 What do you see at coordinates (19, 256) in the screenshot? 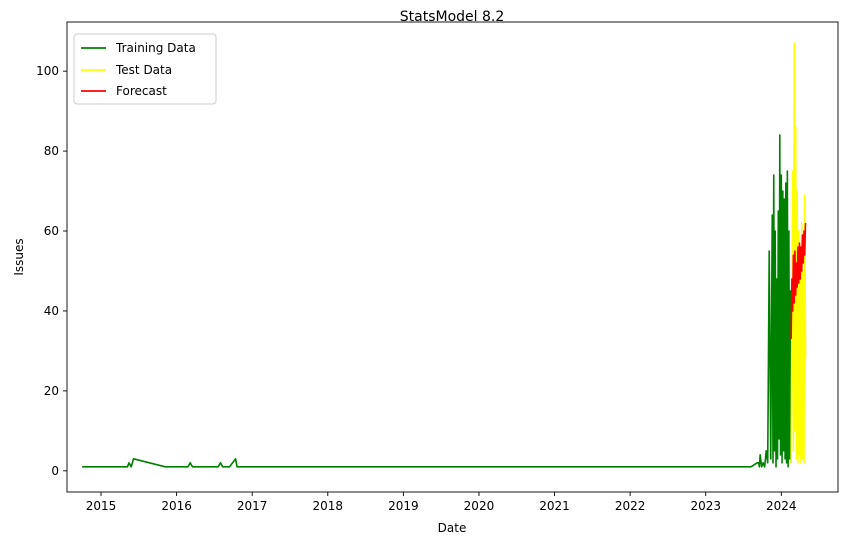
I see `y-axis-label: Issues` at bounding box center [19, 256].